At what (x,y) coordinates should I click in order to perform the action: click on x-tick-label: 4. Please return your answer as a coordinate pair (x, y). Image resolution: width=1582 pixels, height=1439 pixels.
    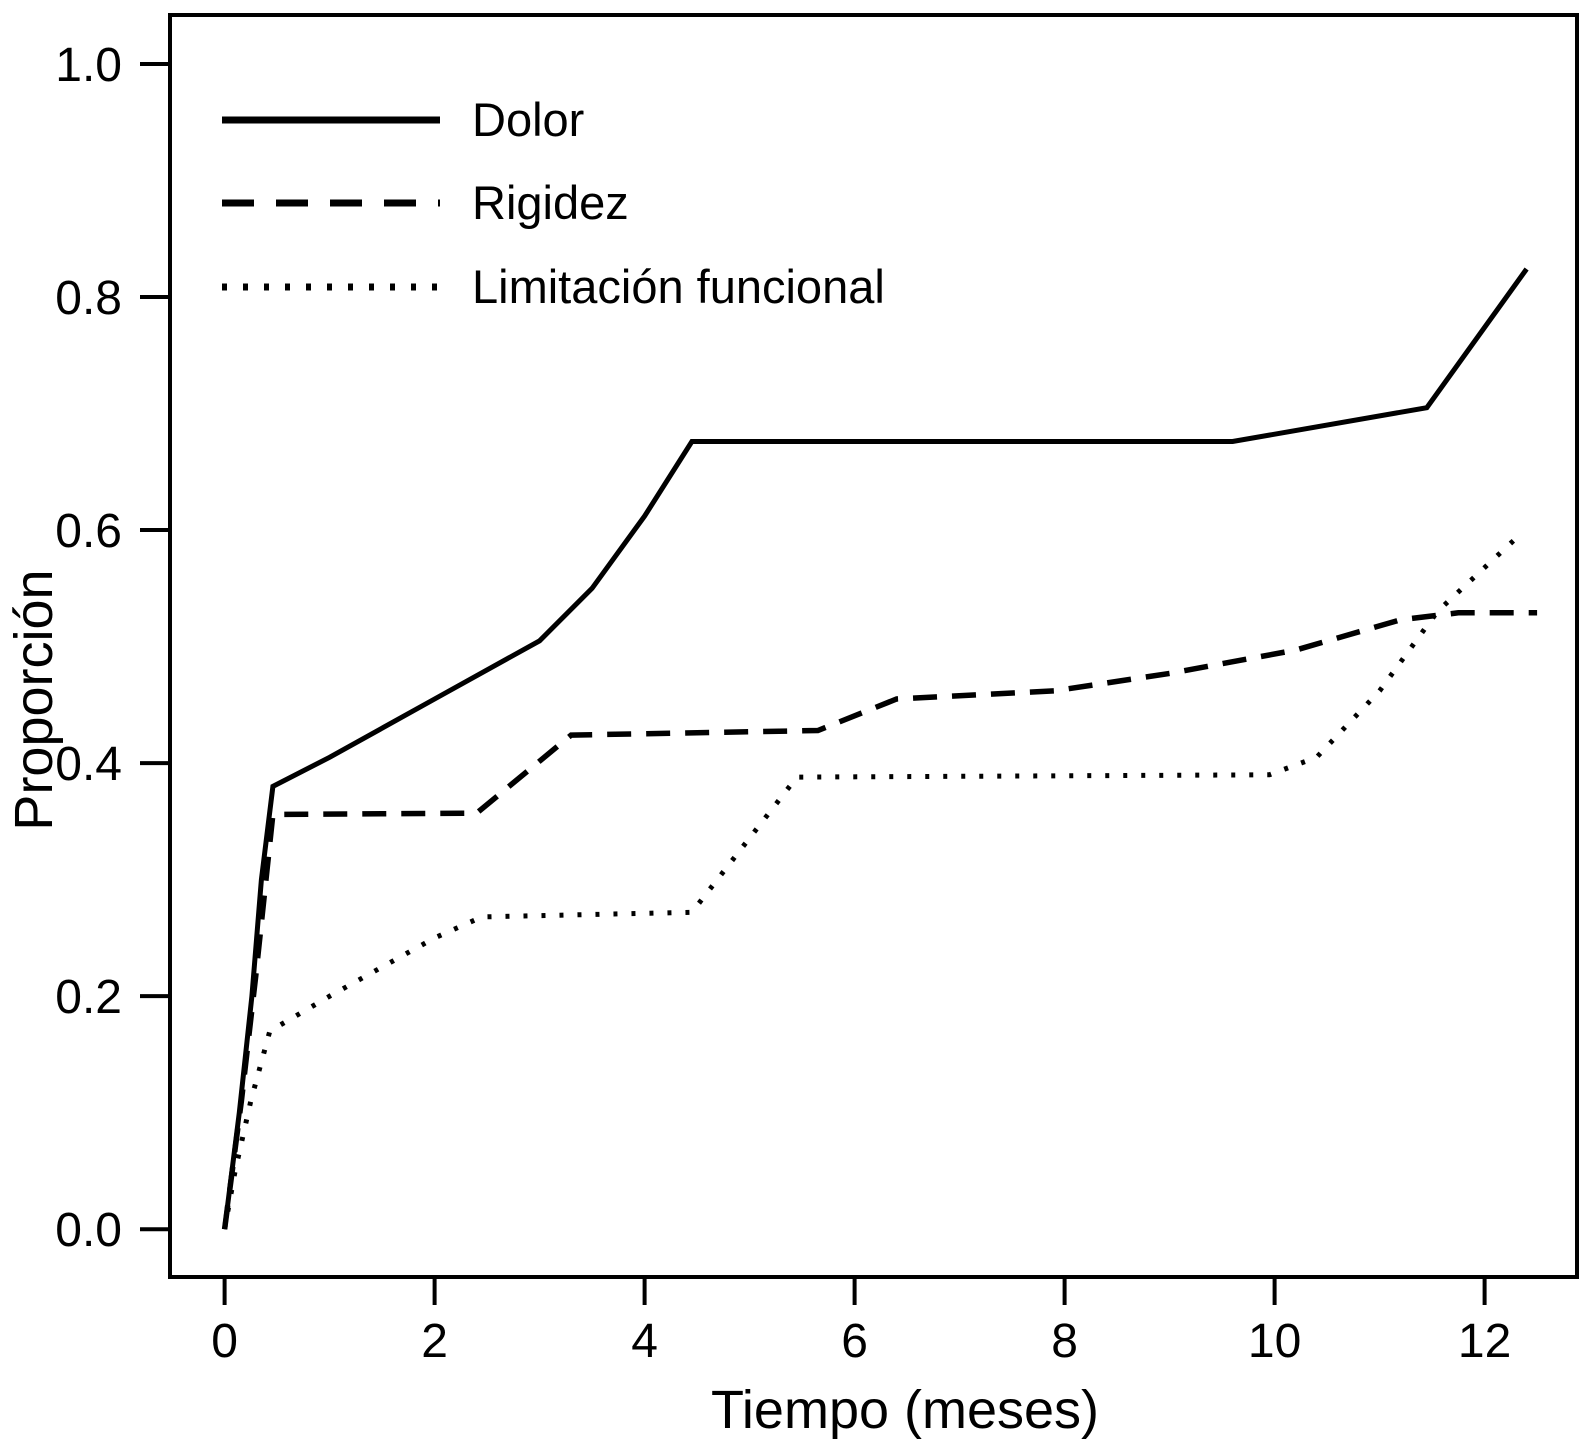
    Looking at the image, I should click on (644, 1341).